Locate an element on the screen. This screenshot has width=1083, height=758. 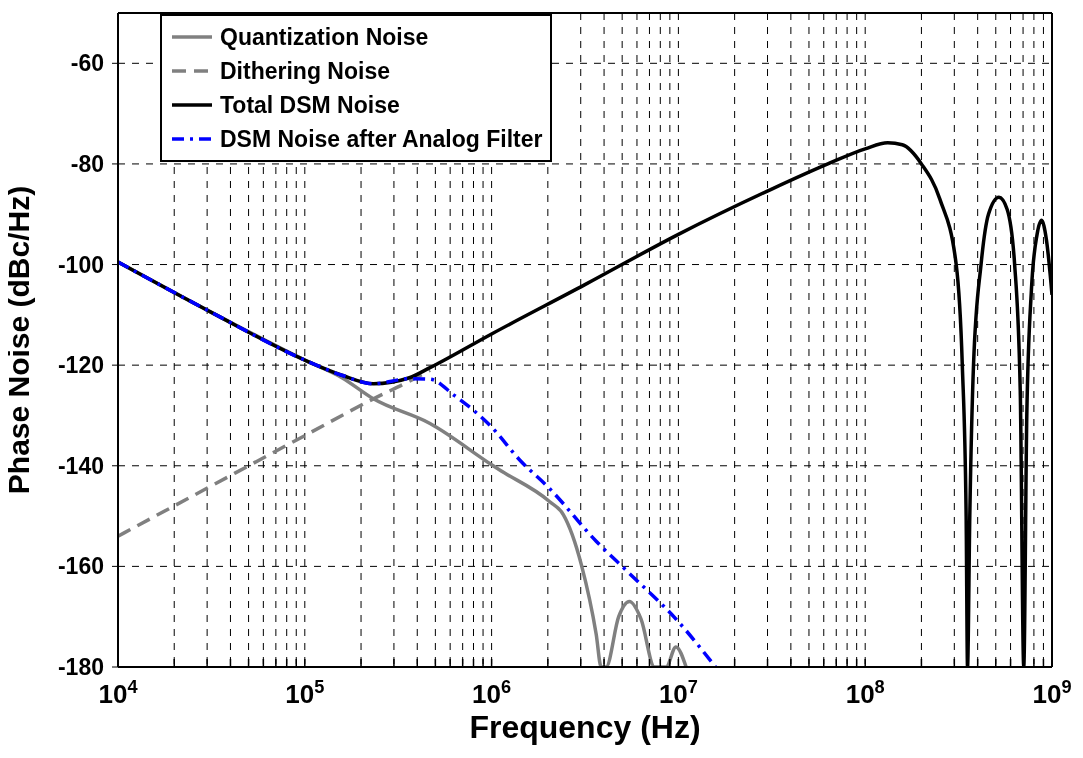
y-tick-label: -160 is located at coordinates (80, 566).